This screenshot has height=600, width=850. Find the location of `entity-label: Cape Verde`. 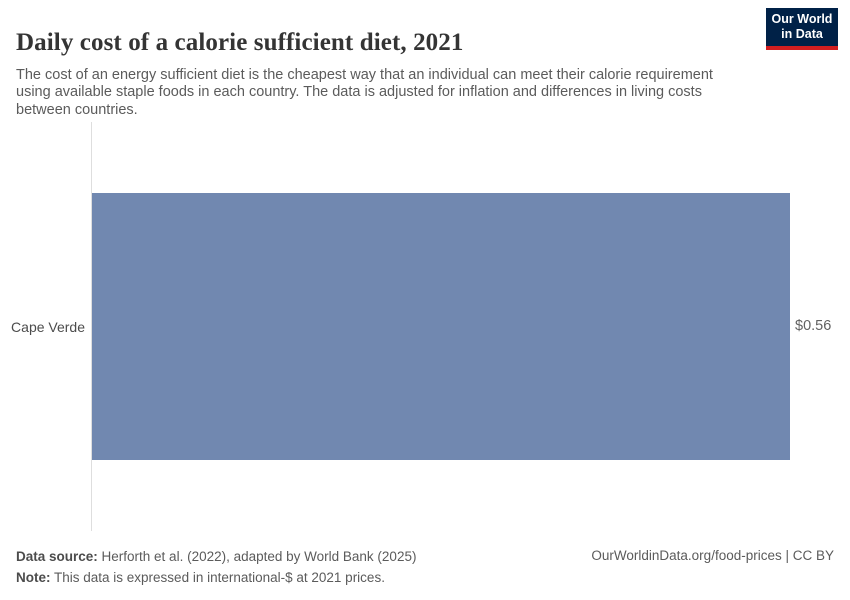

entity-label: Cape Verde is located at coordinates (48, 327).